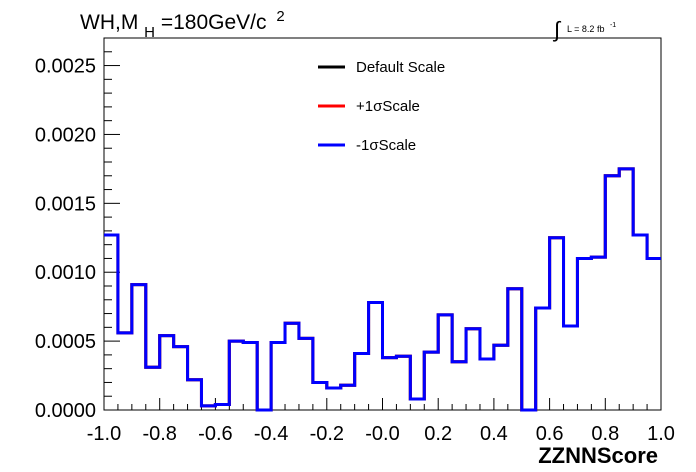 The height and width of the screenshot is (472, 696). What do you see at coordinates (381, 421) in the screenshot?
I see `x-axis: -1.0 -0.8 -0.6 -0.4 -0.2 -0.0 0.2 0.4 0.6 0.8 1.0` at bounding box center [381, 421].